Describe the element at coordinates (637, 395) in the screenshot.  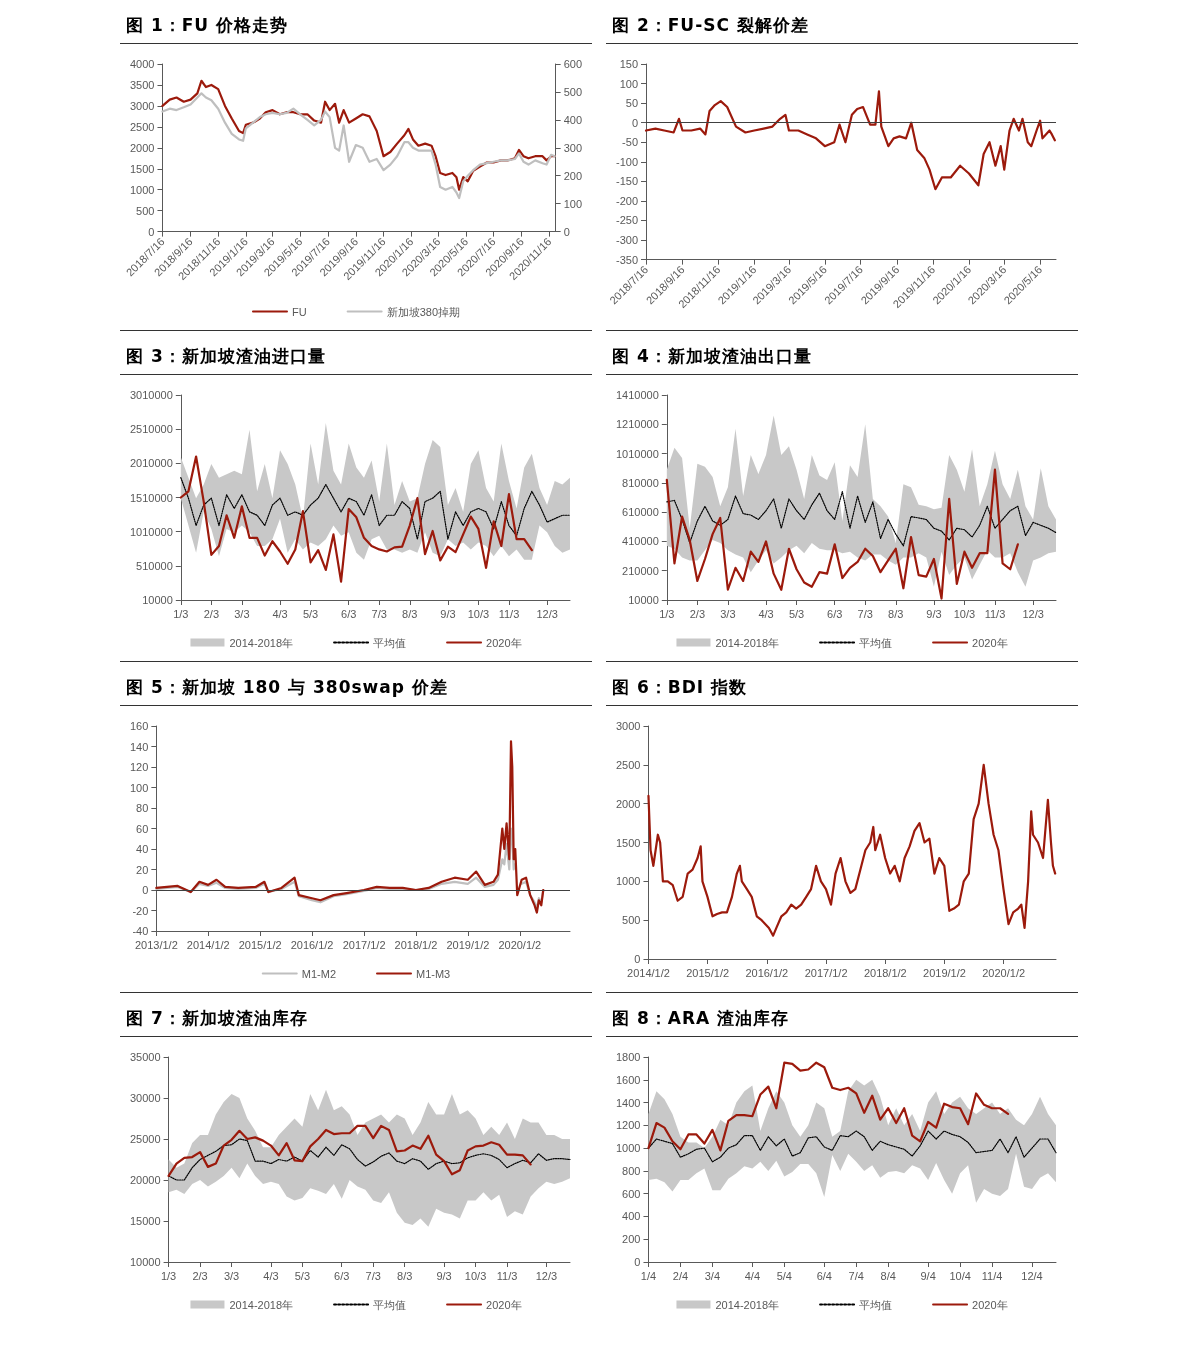
I see `y-tick-label: 1410000` at that location.